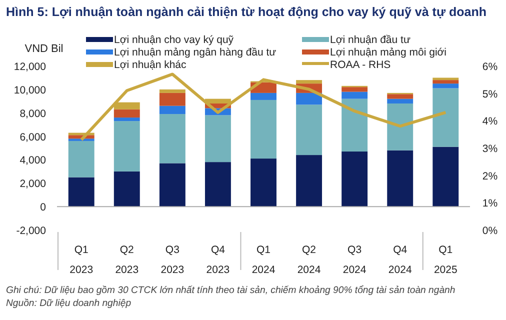  Describe the element at coordinates (31, 231) in the screenshot. I see `y-tick-label: -2,000` at that location.